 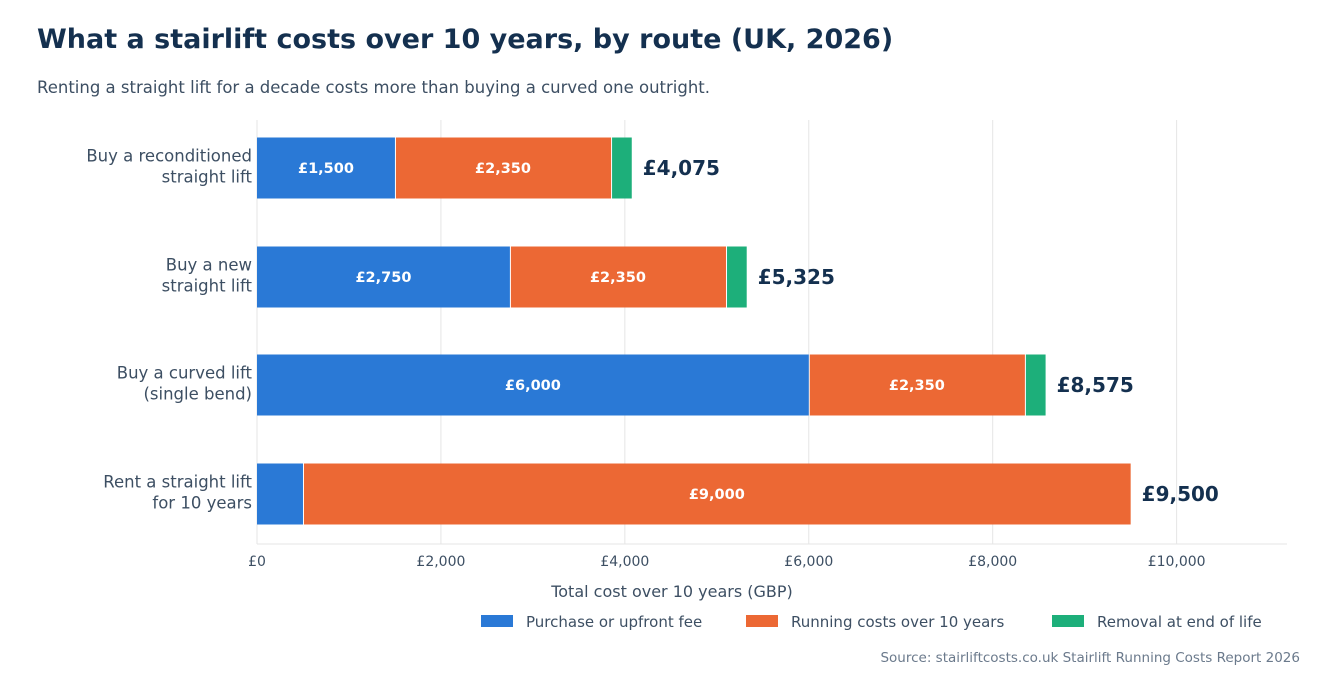 I want to click on legend-label: Removal at end of life, so click(x=1179, y=622).